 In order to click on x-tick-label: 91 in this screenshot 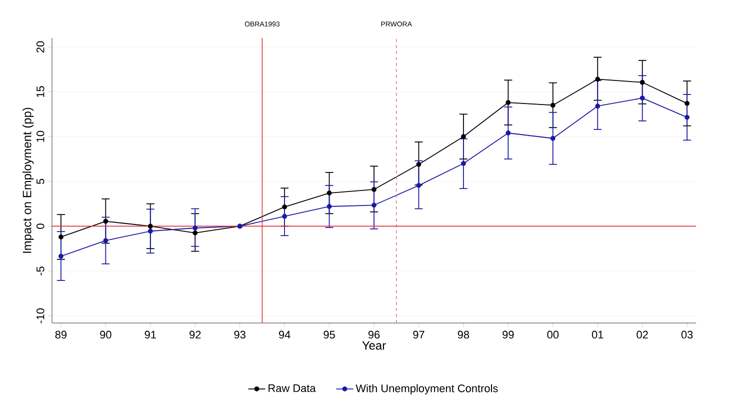, I will do `click(150, 334)`.